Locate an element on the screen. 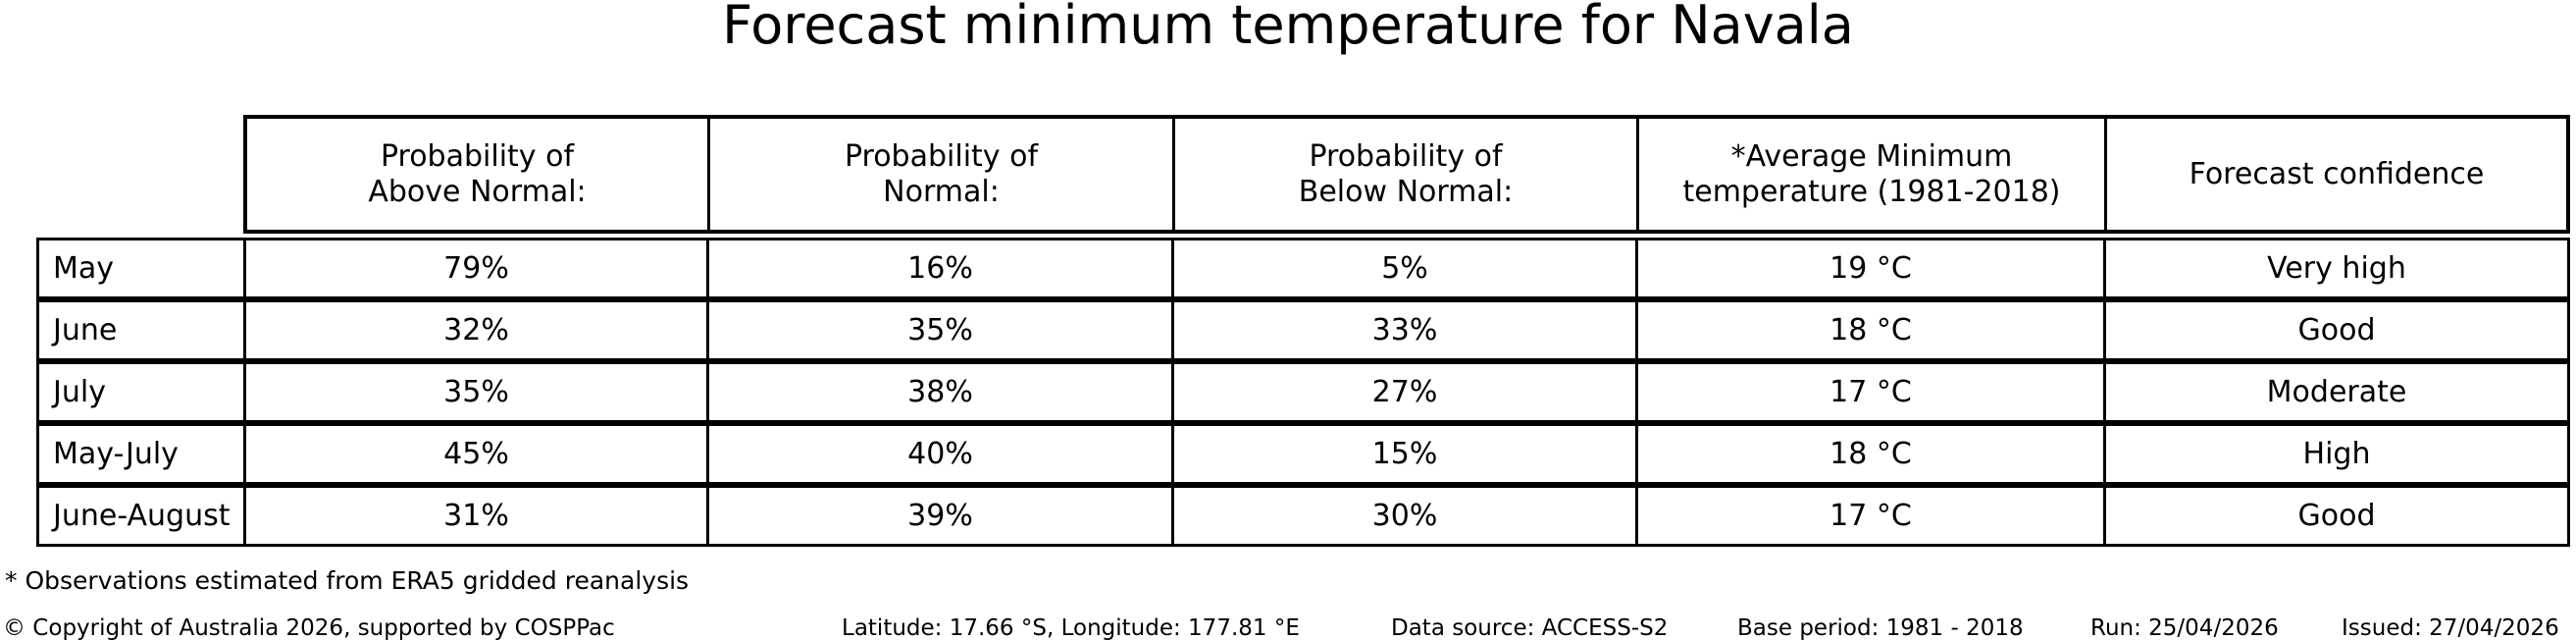  table-cell-above-normal: 79% is located at coordinates (474, 268).